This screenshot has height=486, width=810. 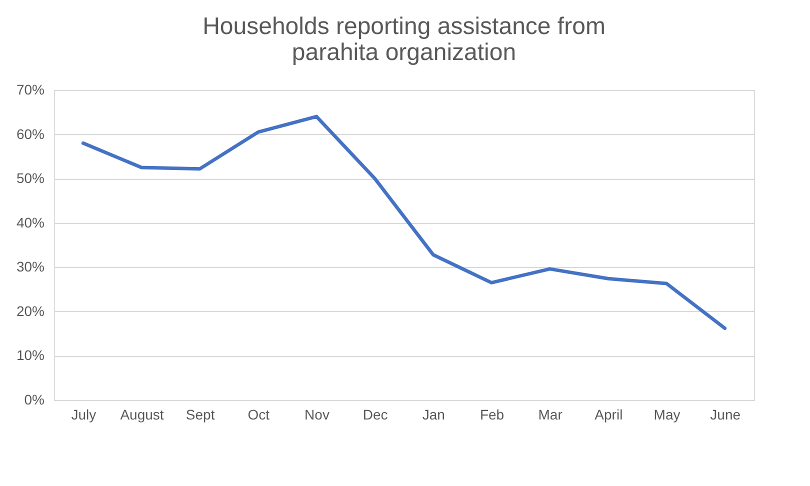 What do you see at coordinates (492, 414) in the screenshot?
I see `x-tick-label: Feb` at bounding box center [492, 414].